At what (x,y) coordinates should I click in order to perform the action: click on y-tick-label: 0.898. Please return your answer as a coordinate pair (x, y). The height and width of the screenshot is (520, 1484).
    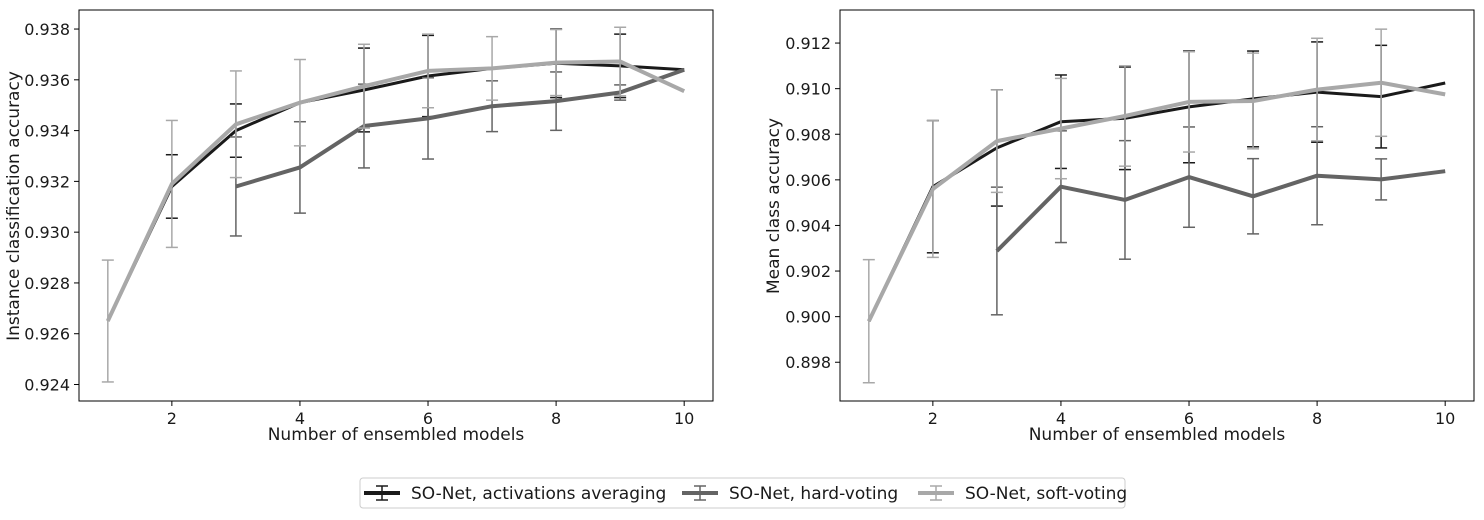
    Looking at the image, I should click on (808, 362).